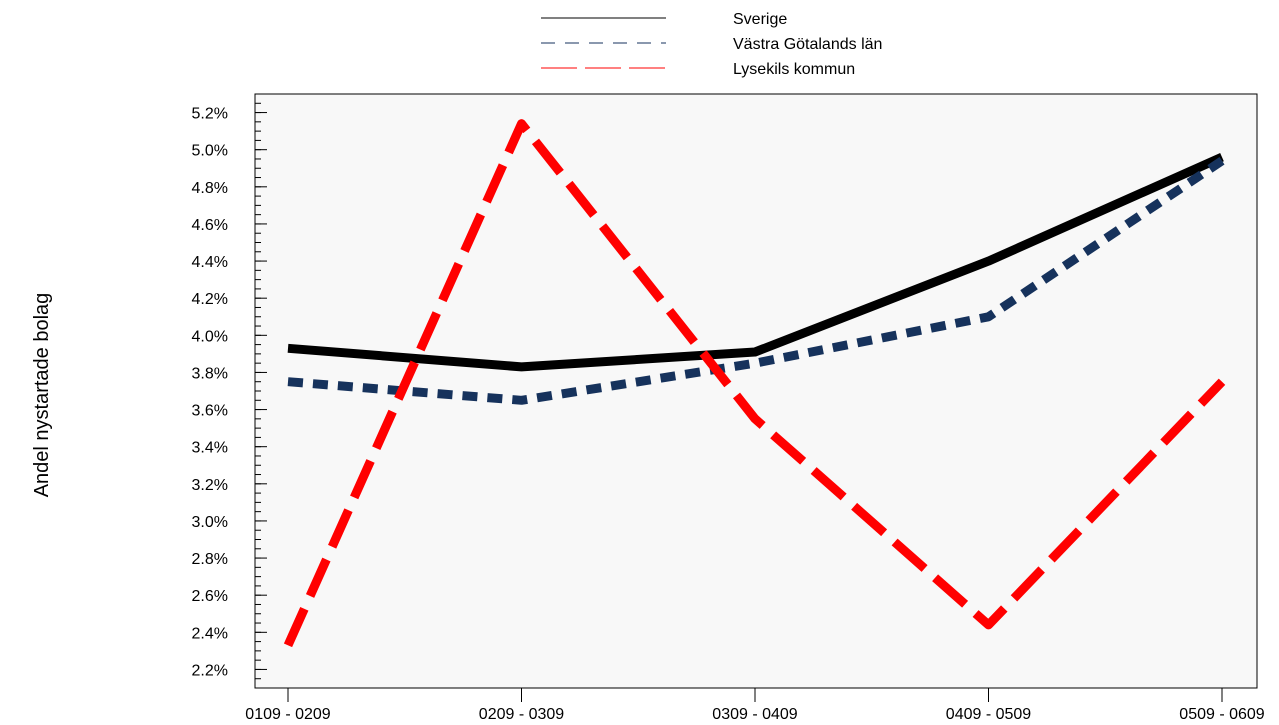  I want to click on y-tick-label: 4.8%, so click(210, 188).